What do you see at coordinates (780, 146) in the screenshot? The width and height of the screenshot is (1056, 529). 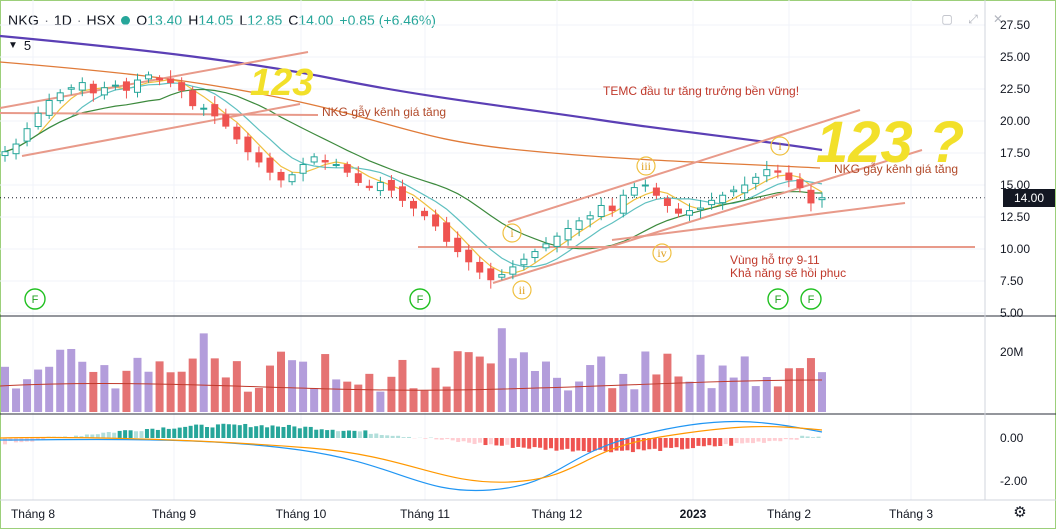 I see `wave-v: i` at bounding box center [780, 146].